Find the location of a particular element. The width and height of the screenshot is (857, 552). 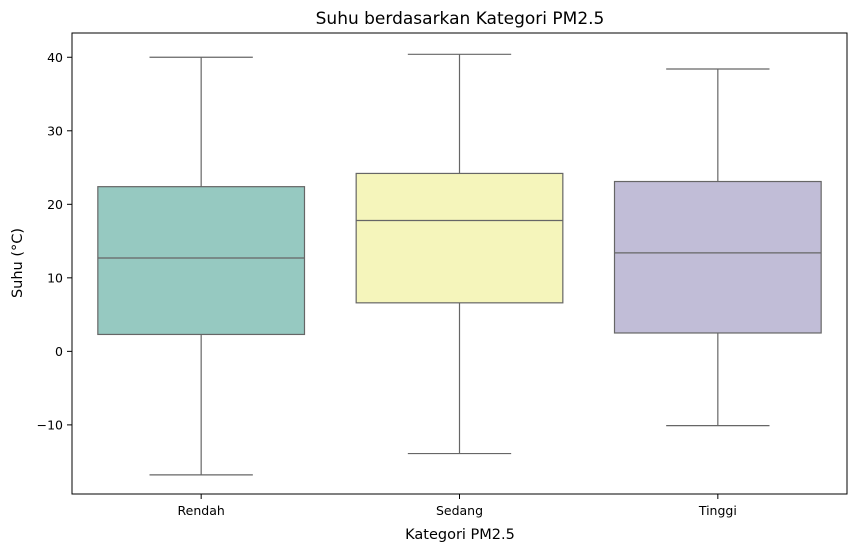

y-tick-label: −10 is located at coordinates (50, 424).